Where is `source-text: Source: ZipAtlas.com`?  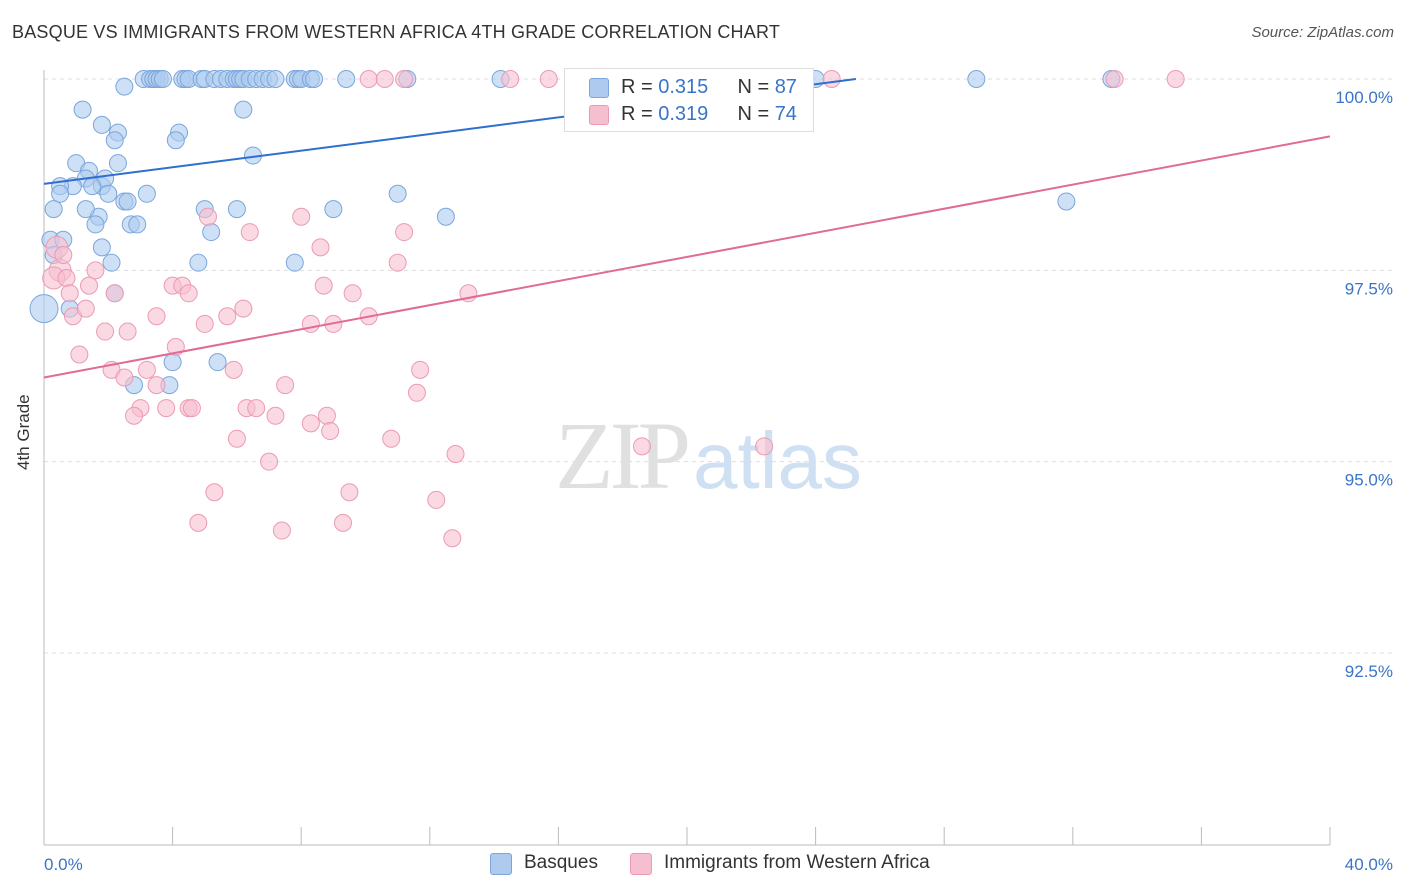 source-text: Source: ZipAtlas.com is located at coordinates (1322, 32).